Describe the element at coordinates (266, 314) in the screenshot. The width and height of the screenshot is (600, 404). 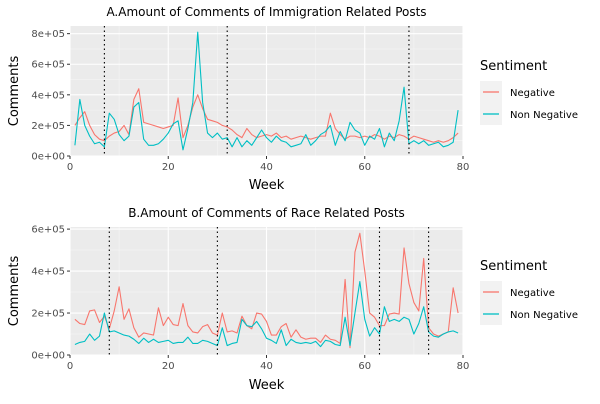
I see `series-line-non-negative` at that location.